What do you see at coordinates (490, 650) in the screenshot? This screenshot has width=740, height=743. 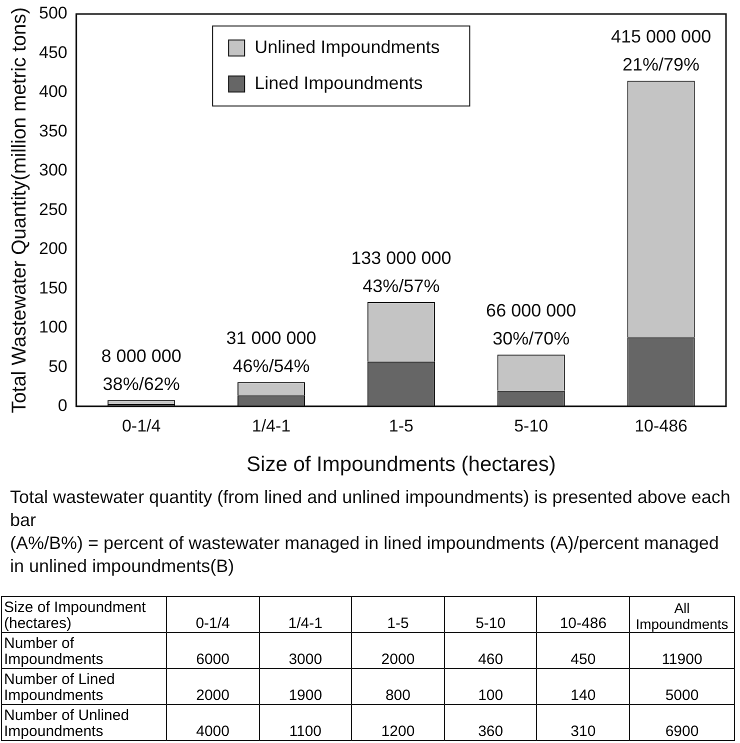 I see `data-label: 460` at bounding box center [490, 650].